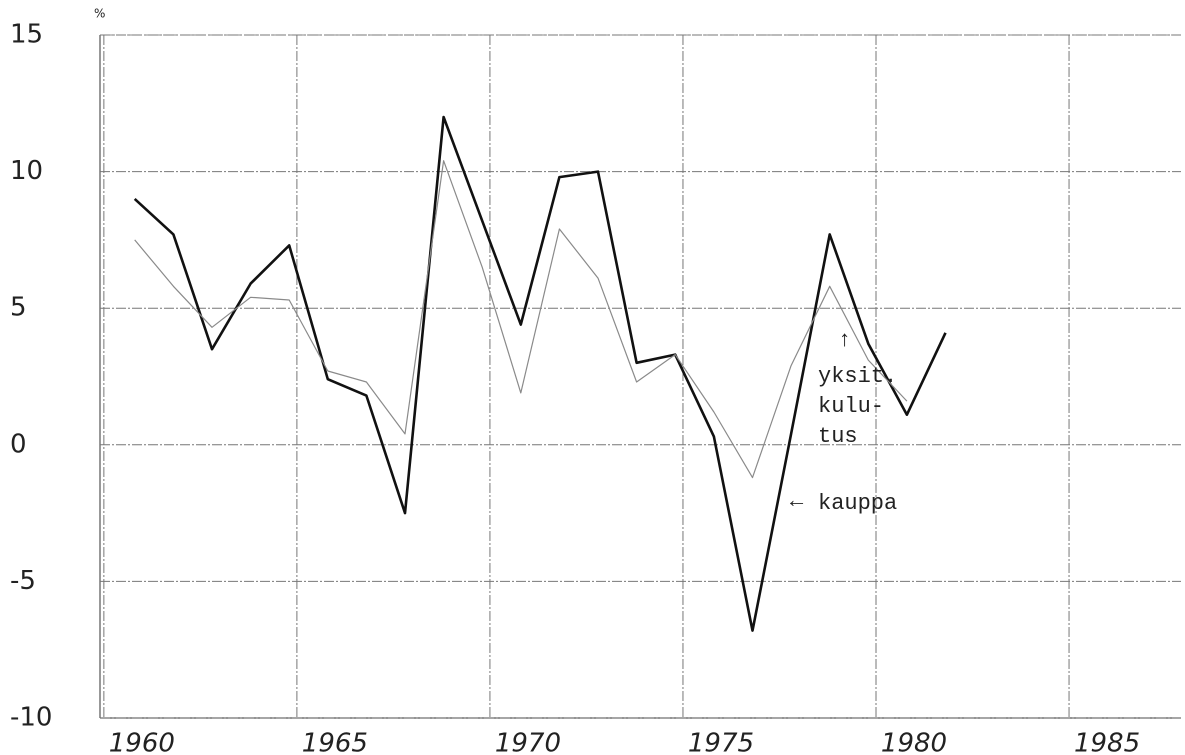  I want to click on y-tick-label: -10, so click(31, 718).